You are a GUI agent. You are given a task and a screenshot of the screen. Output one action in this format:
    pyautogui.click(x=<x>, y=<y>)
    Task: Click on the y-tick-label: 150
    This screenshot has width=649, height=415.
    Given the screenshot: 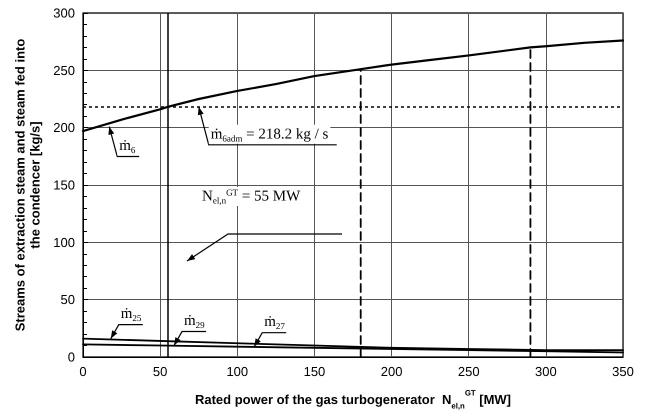 What is the action you would take?
    pyautogui.click(x=64, y=185)
    